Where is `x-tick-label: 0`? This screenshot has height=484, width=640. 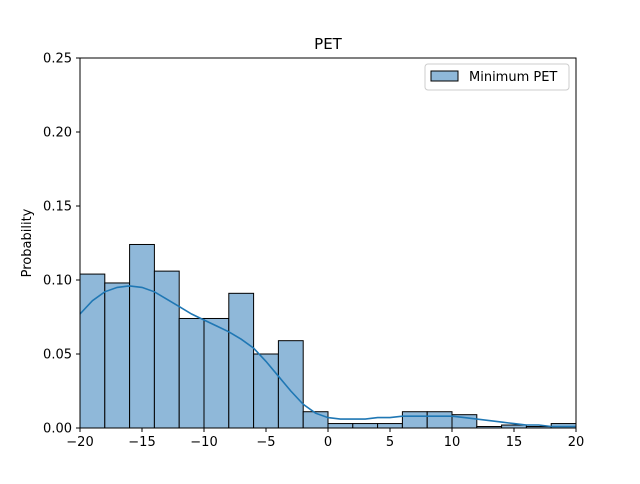 x-tick-label: 0 is located at coordinates (328, 442).